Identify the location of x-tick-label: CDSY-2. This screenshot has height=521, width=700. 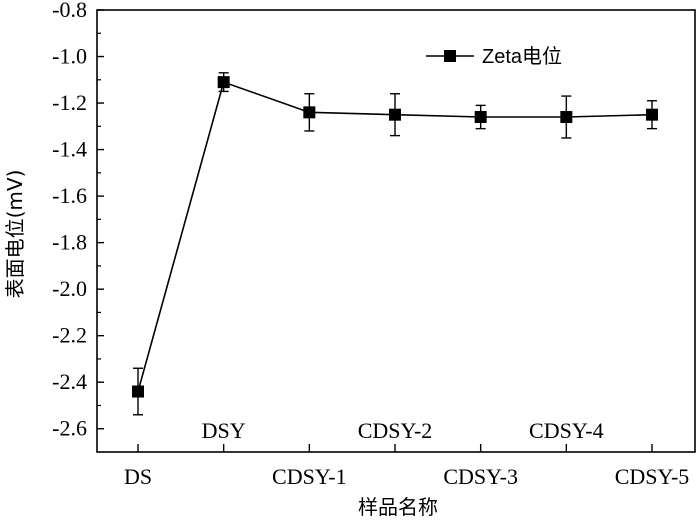
(395, 430).